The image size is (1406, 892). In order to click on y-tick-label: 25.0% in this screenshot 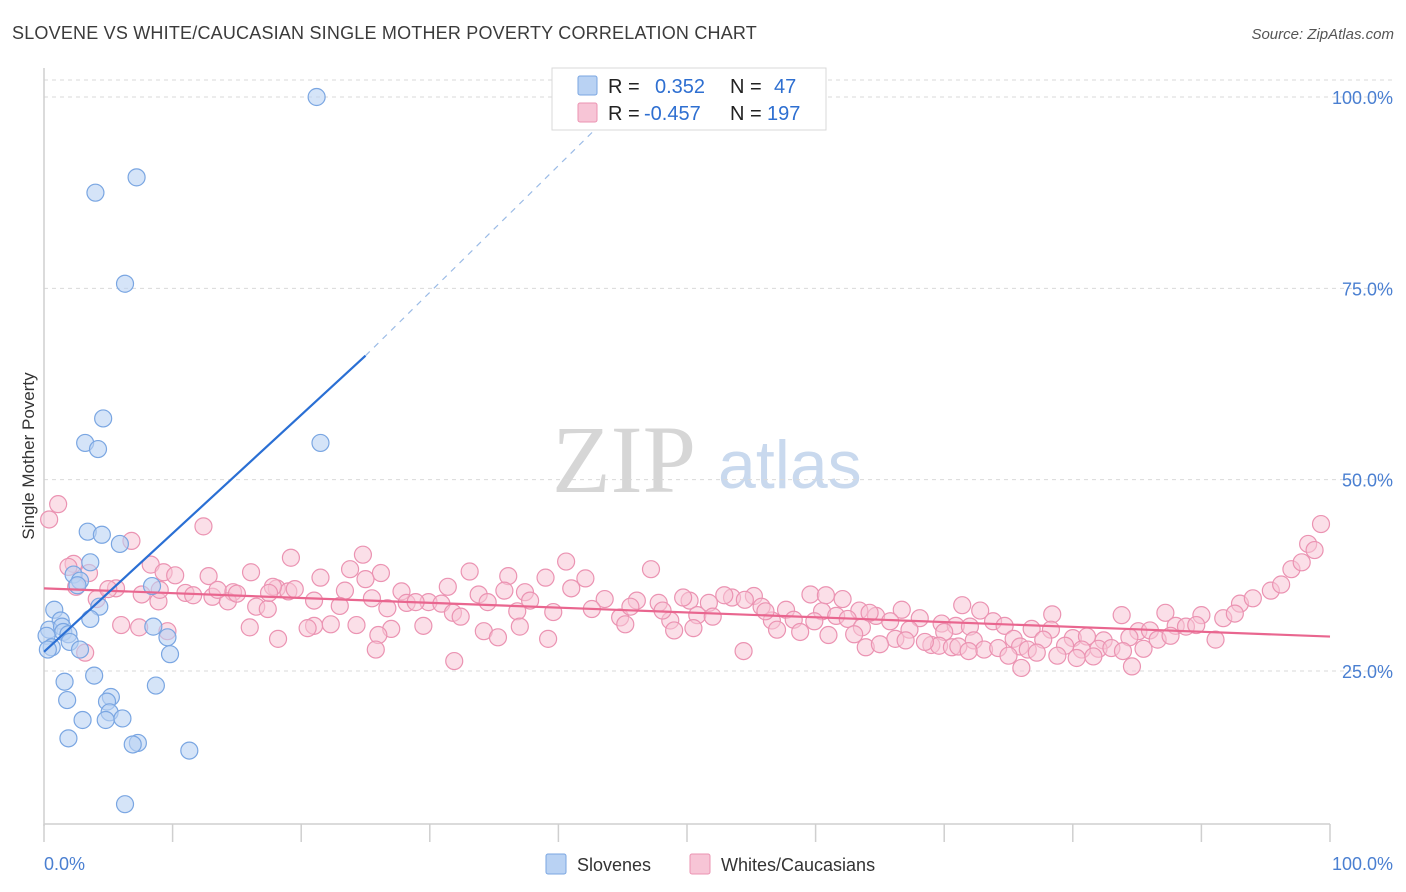, I will do `click(1367, 672)`.